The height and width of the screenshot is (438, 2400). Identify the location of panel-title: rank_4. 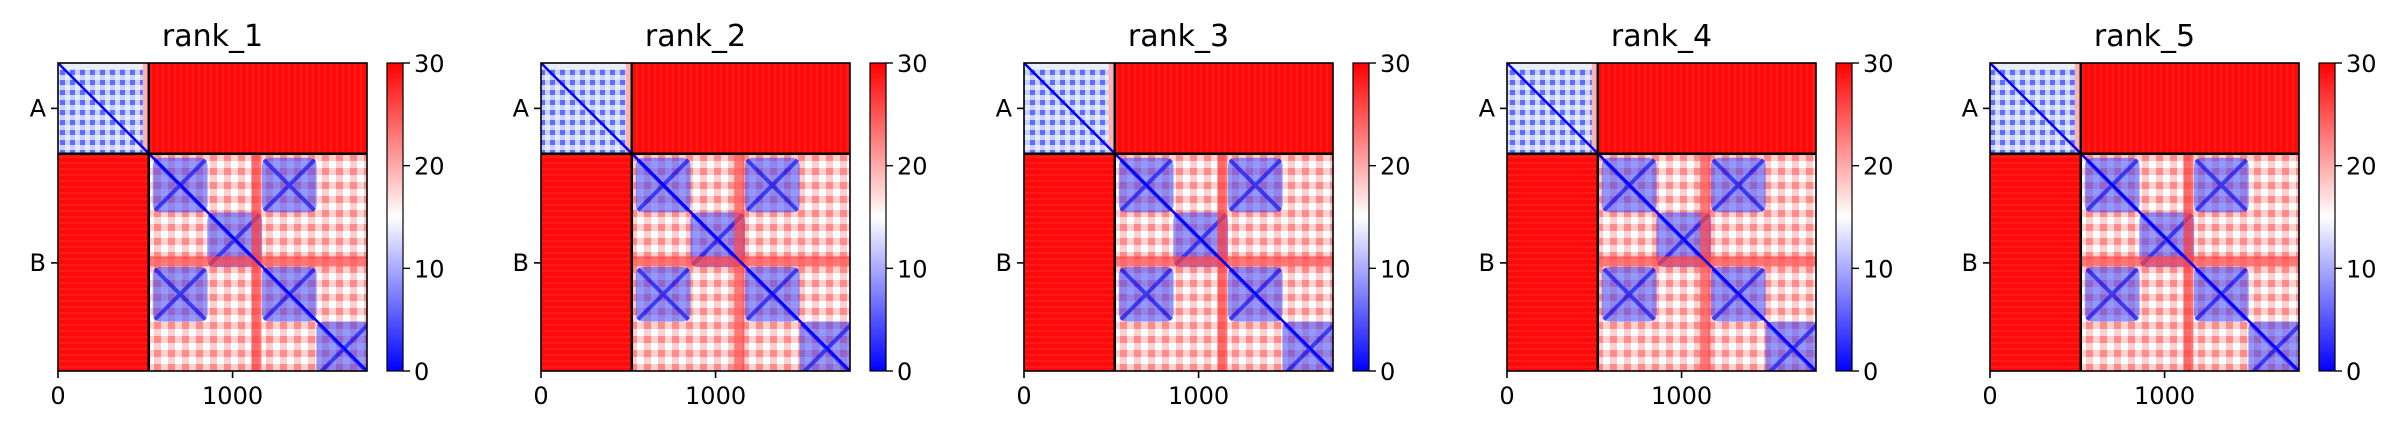
(1661, 36).